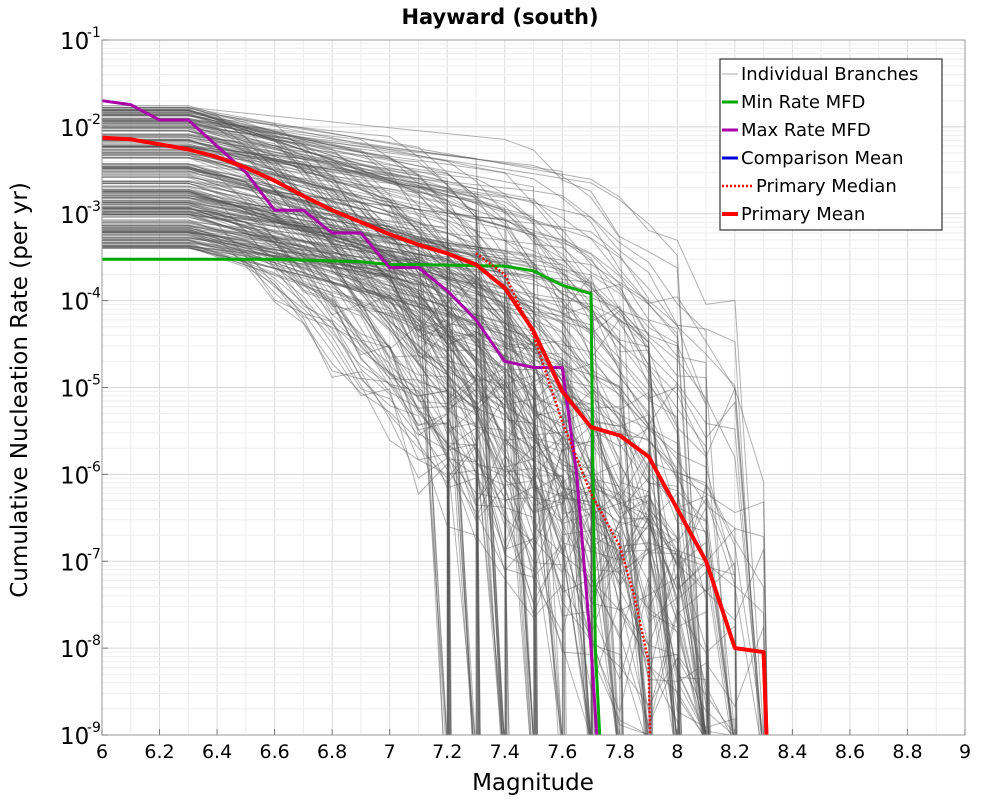 The image size is (1000, 800). Describe the element at coordinates (822, 158) in the screenshot. I see `legend-label: Comparison Mean` at that location.